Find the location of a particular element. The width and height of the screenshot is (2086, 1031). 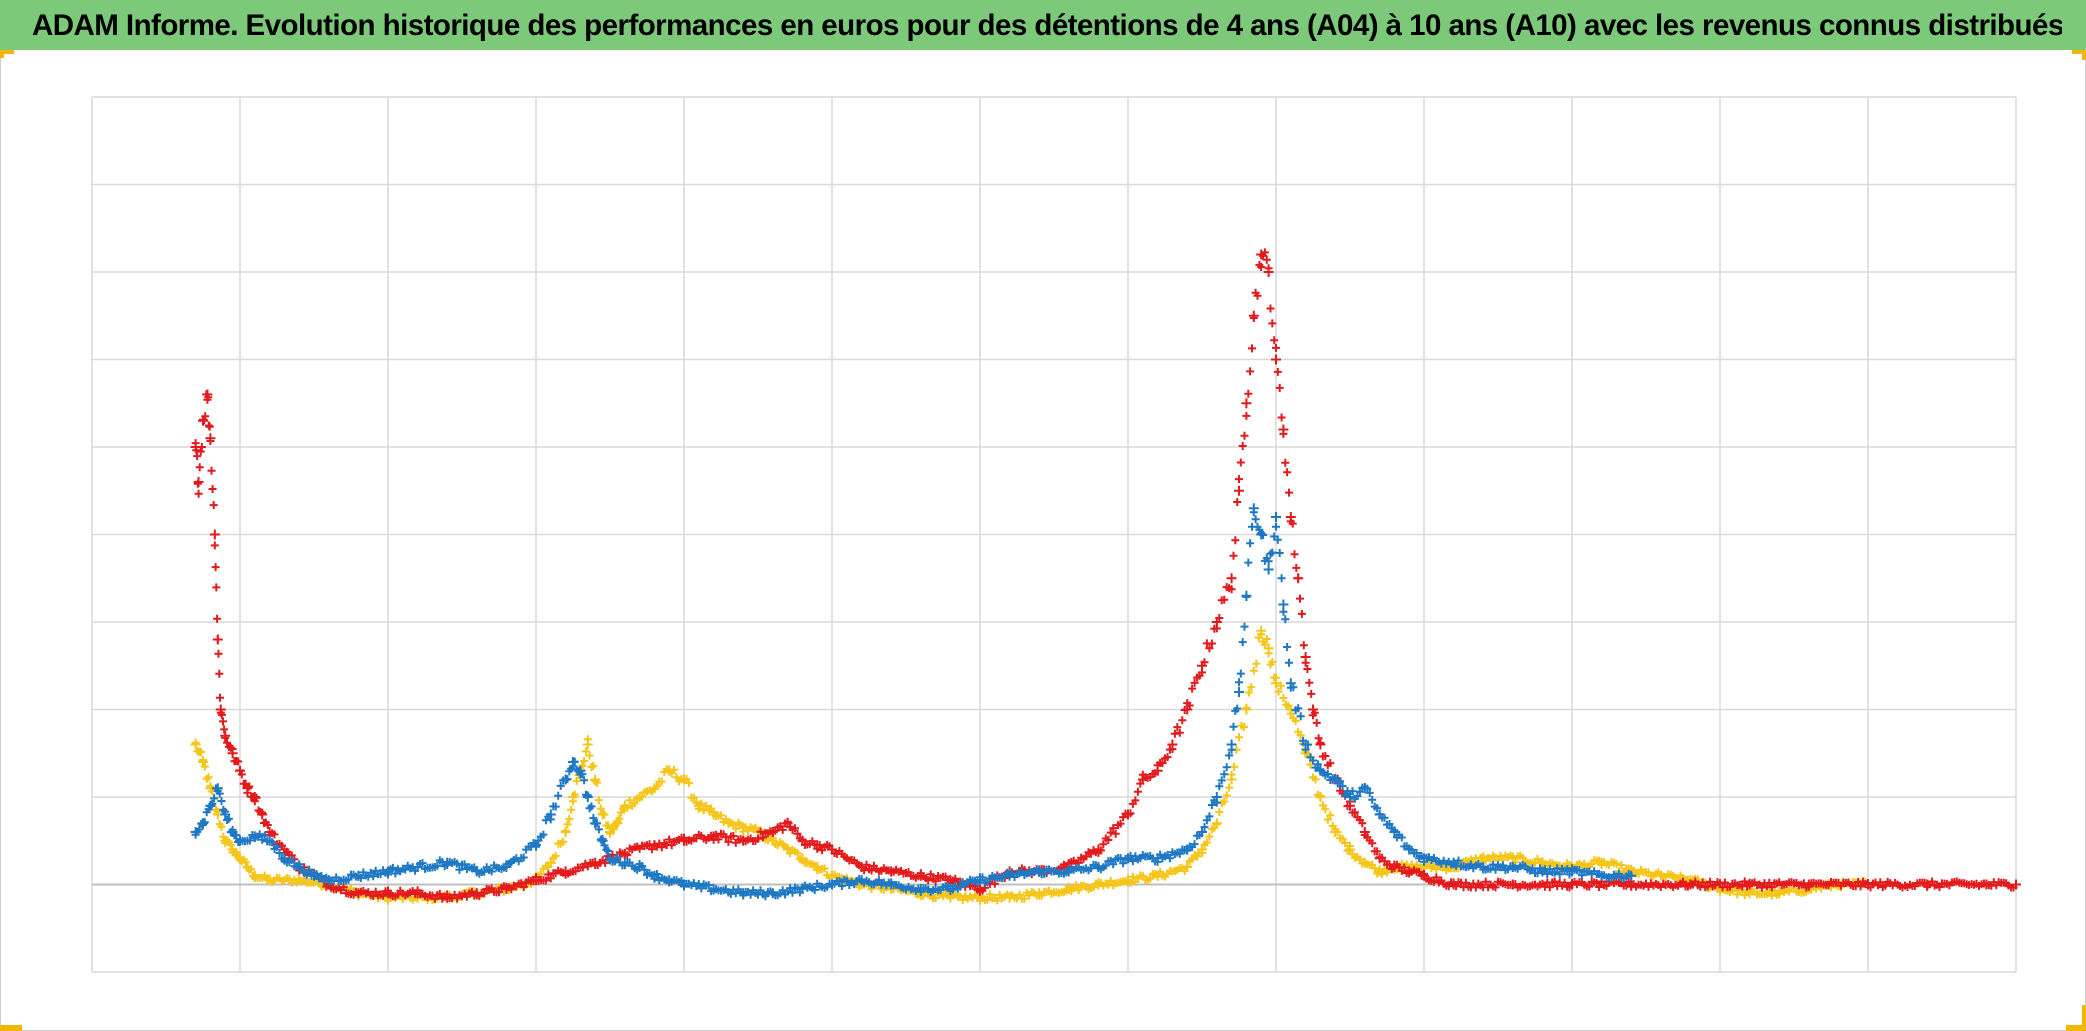

corner-mark-bottom-left is located at coordinates (11, 1028).